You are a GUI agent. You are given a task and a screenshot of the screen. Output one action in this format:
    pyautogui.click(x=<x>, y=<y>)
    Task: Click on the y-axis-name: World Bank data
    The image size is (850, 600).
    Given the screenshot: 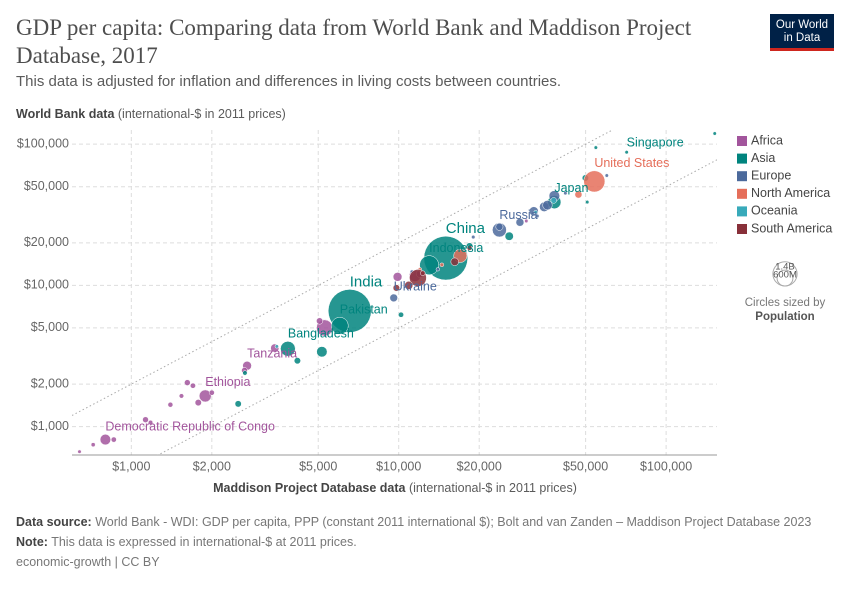 What is the action you would take?
    pyautogui.click(x=65, y=114)
    